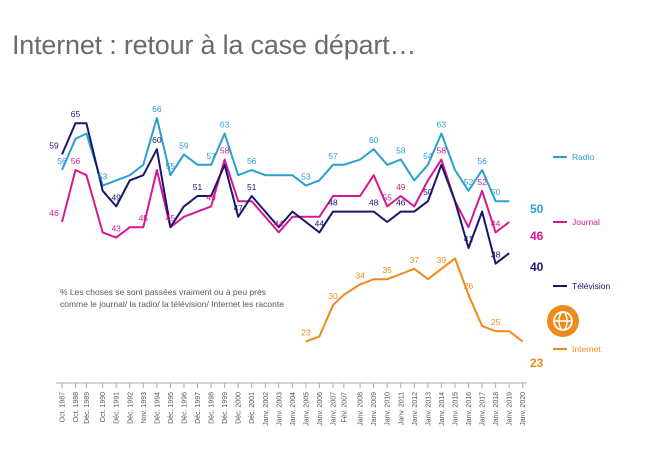 The height and width of the screenshot is (449, 666). What do you see at coordinates (184, 145) in the screenshot?
I see `radio-data-label: 59` at bounding box center [184, 145].